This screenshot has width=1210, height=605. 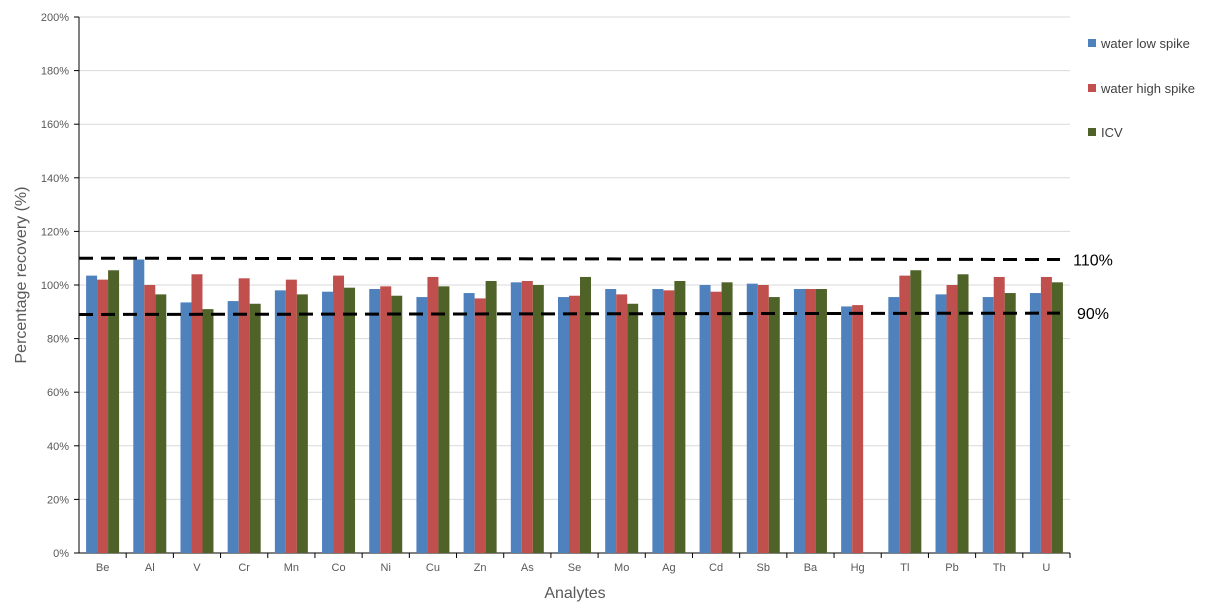 I want to click on x-tick-label: Sb, so click(x=763, y=568).